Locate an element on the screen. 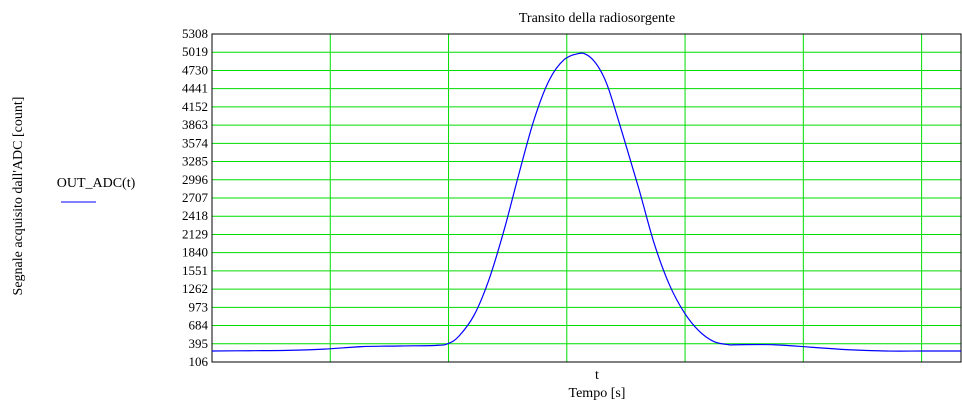 The height and width of the screenshot is (402, 962). y-tick-label: 1840 is located at coordinates (195, 252).